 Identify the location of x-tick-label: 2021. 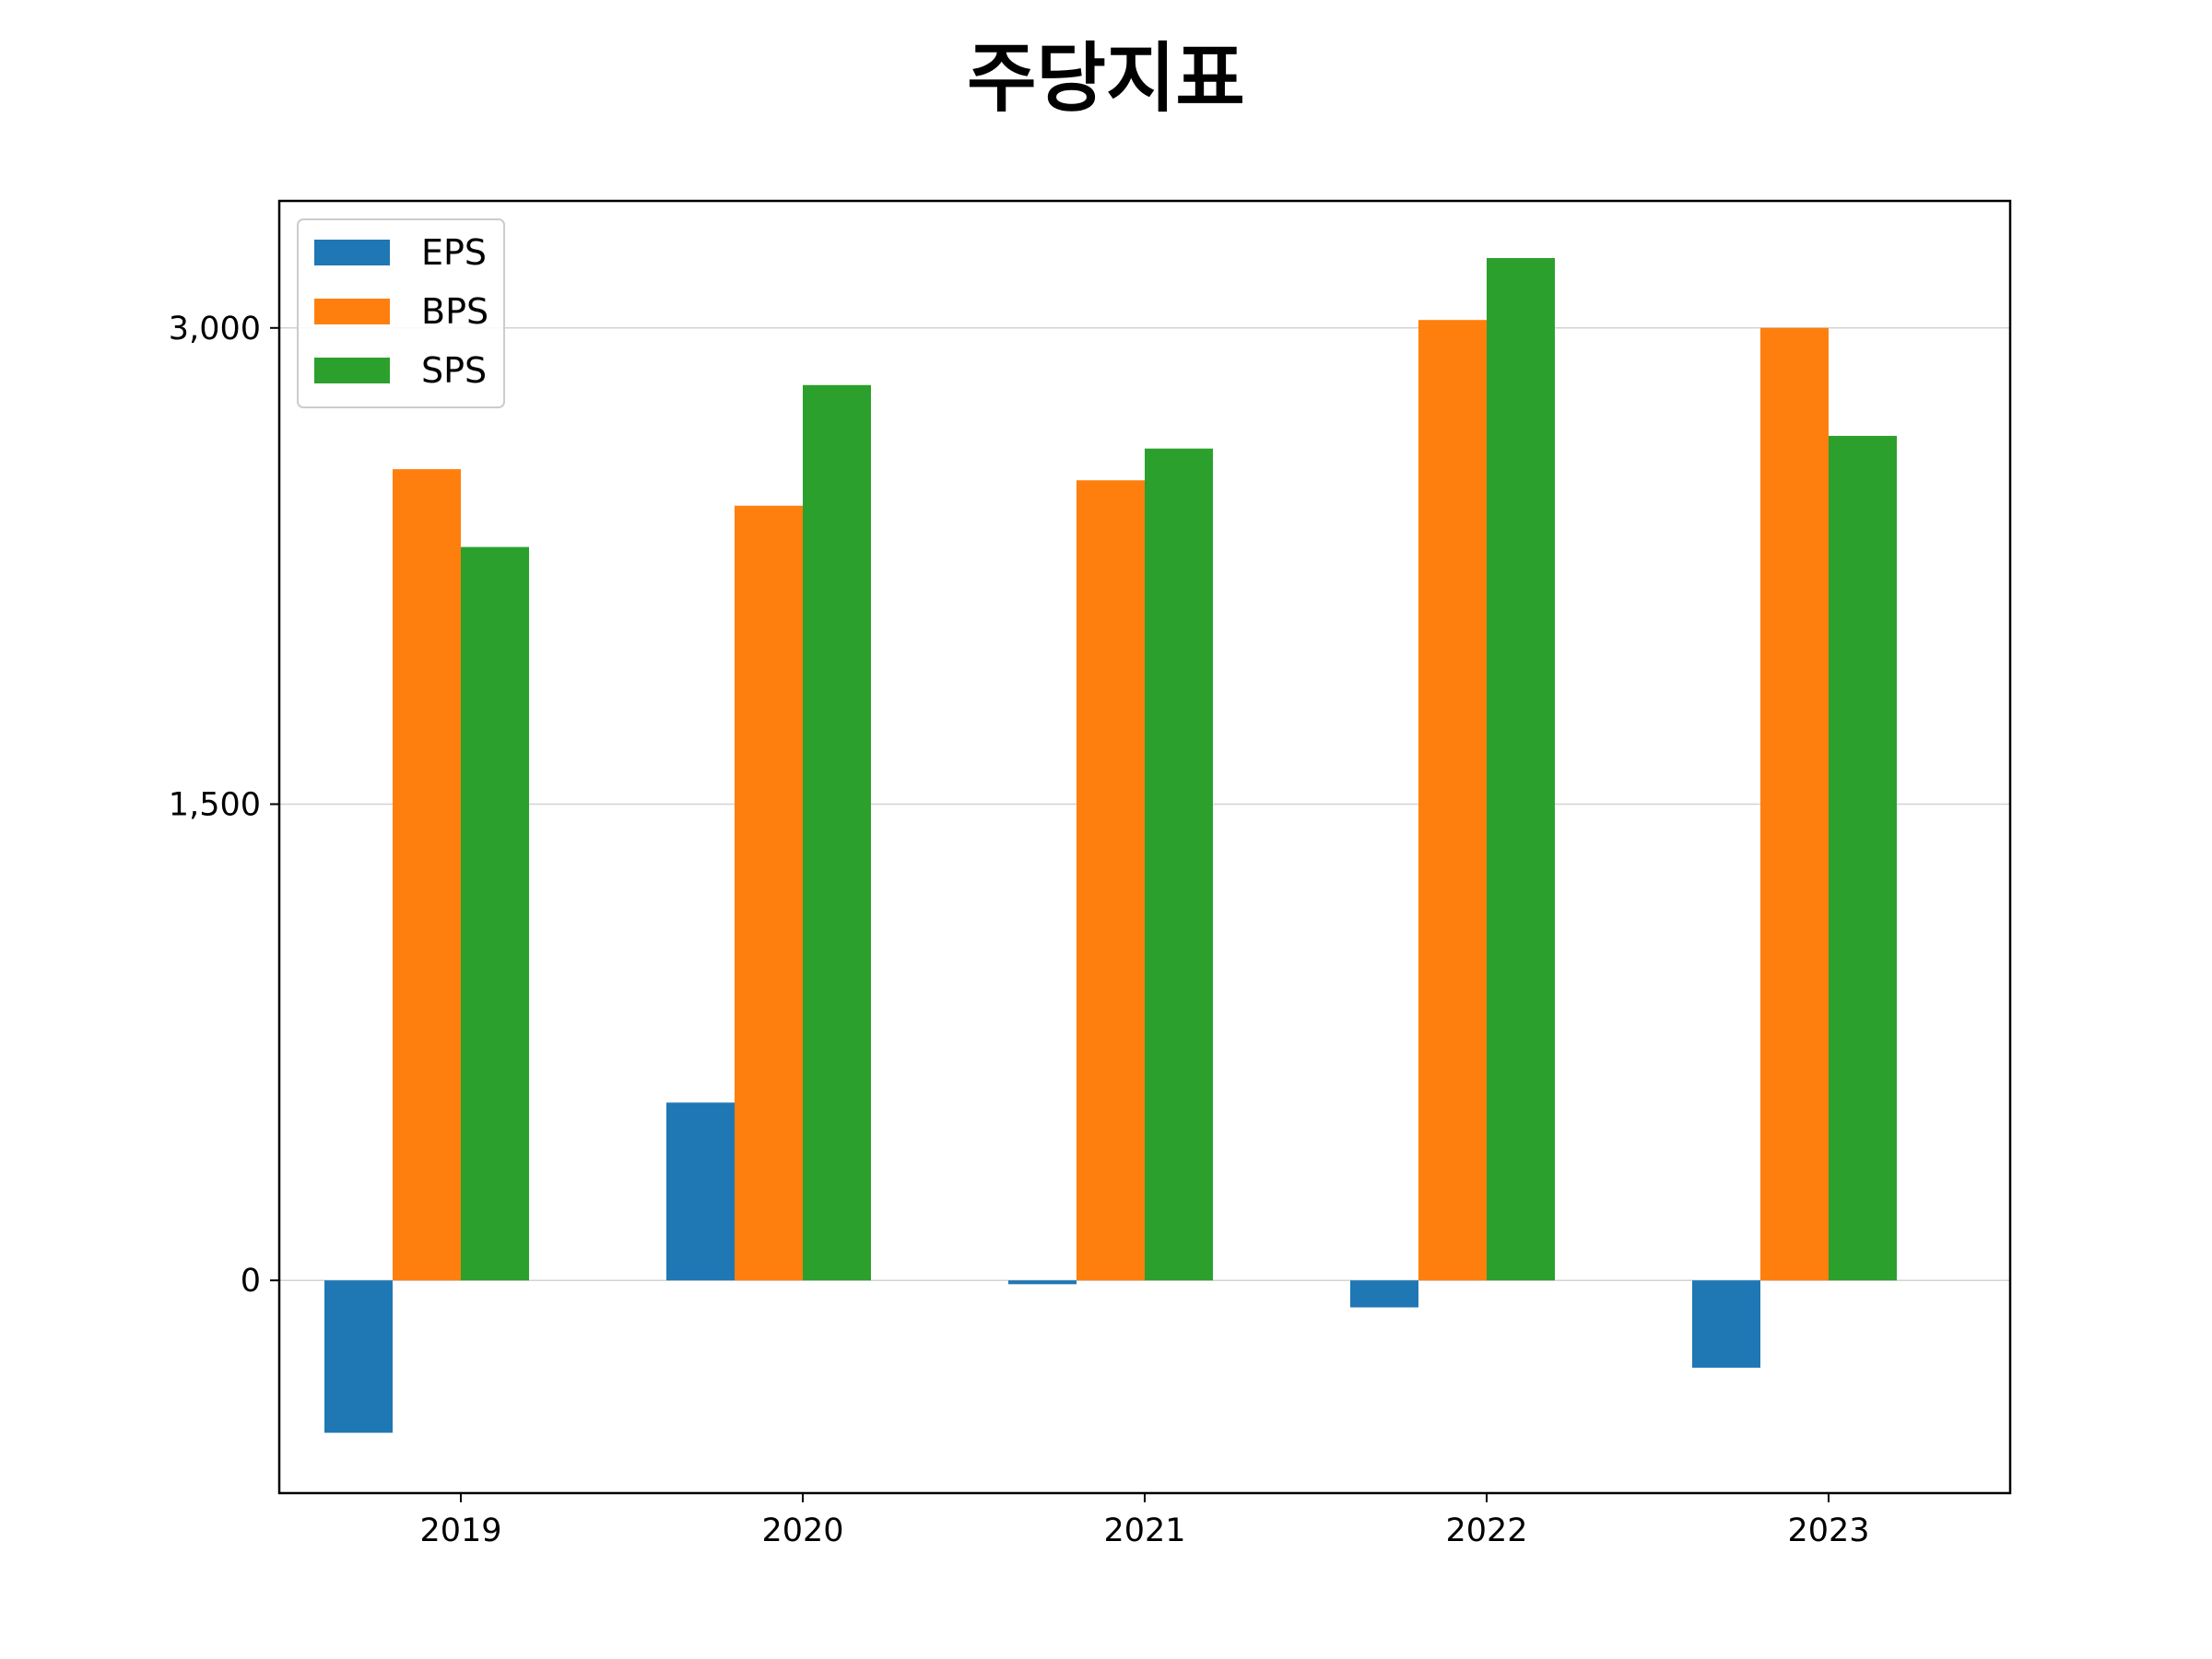
(1144, 1530).